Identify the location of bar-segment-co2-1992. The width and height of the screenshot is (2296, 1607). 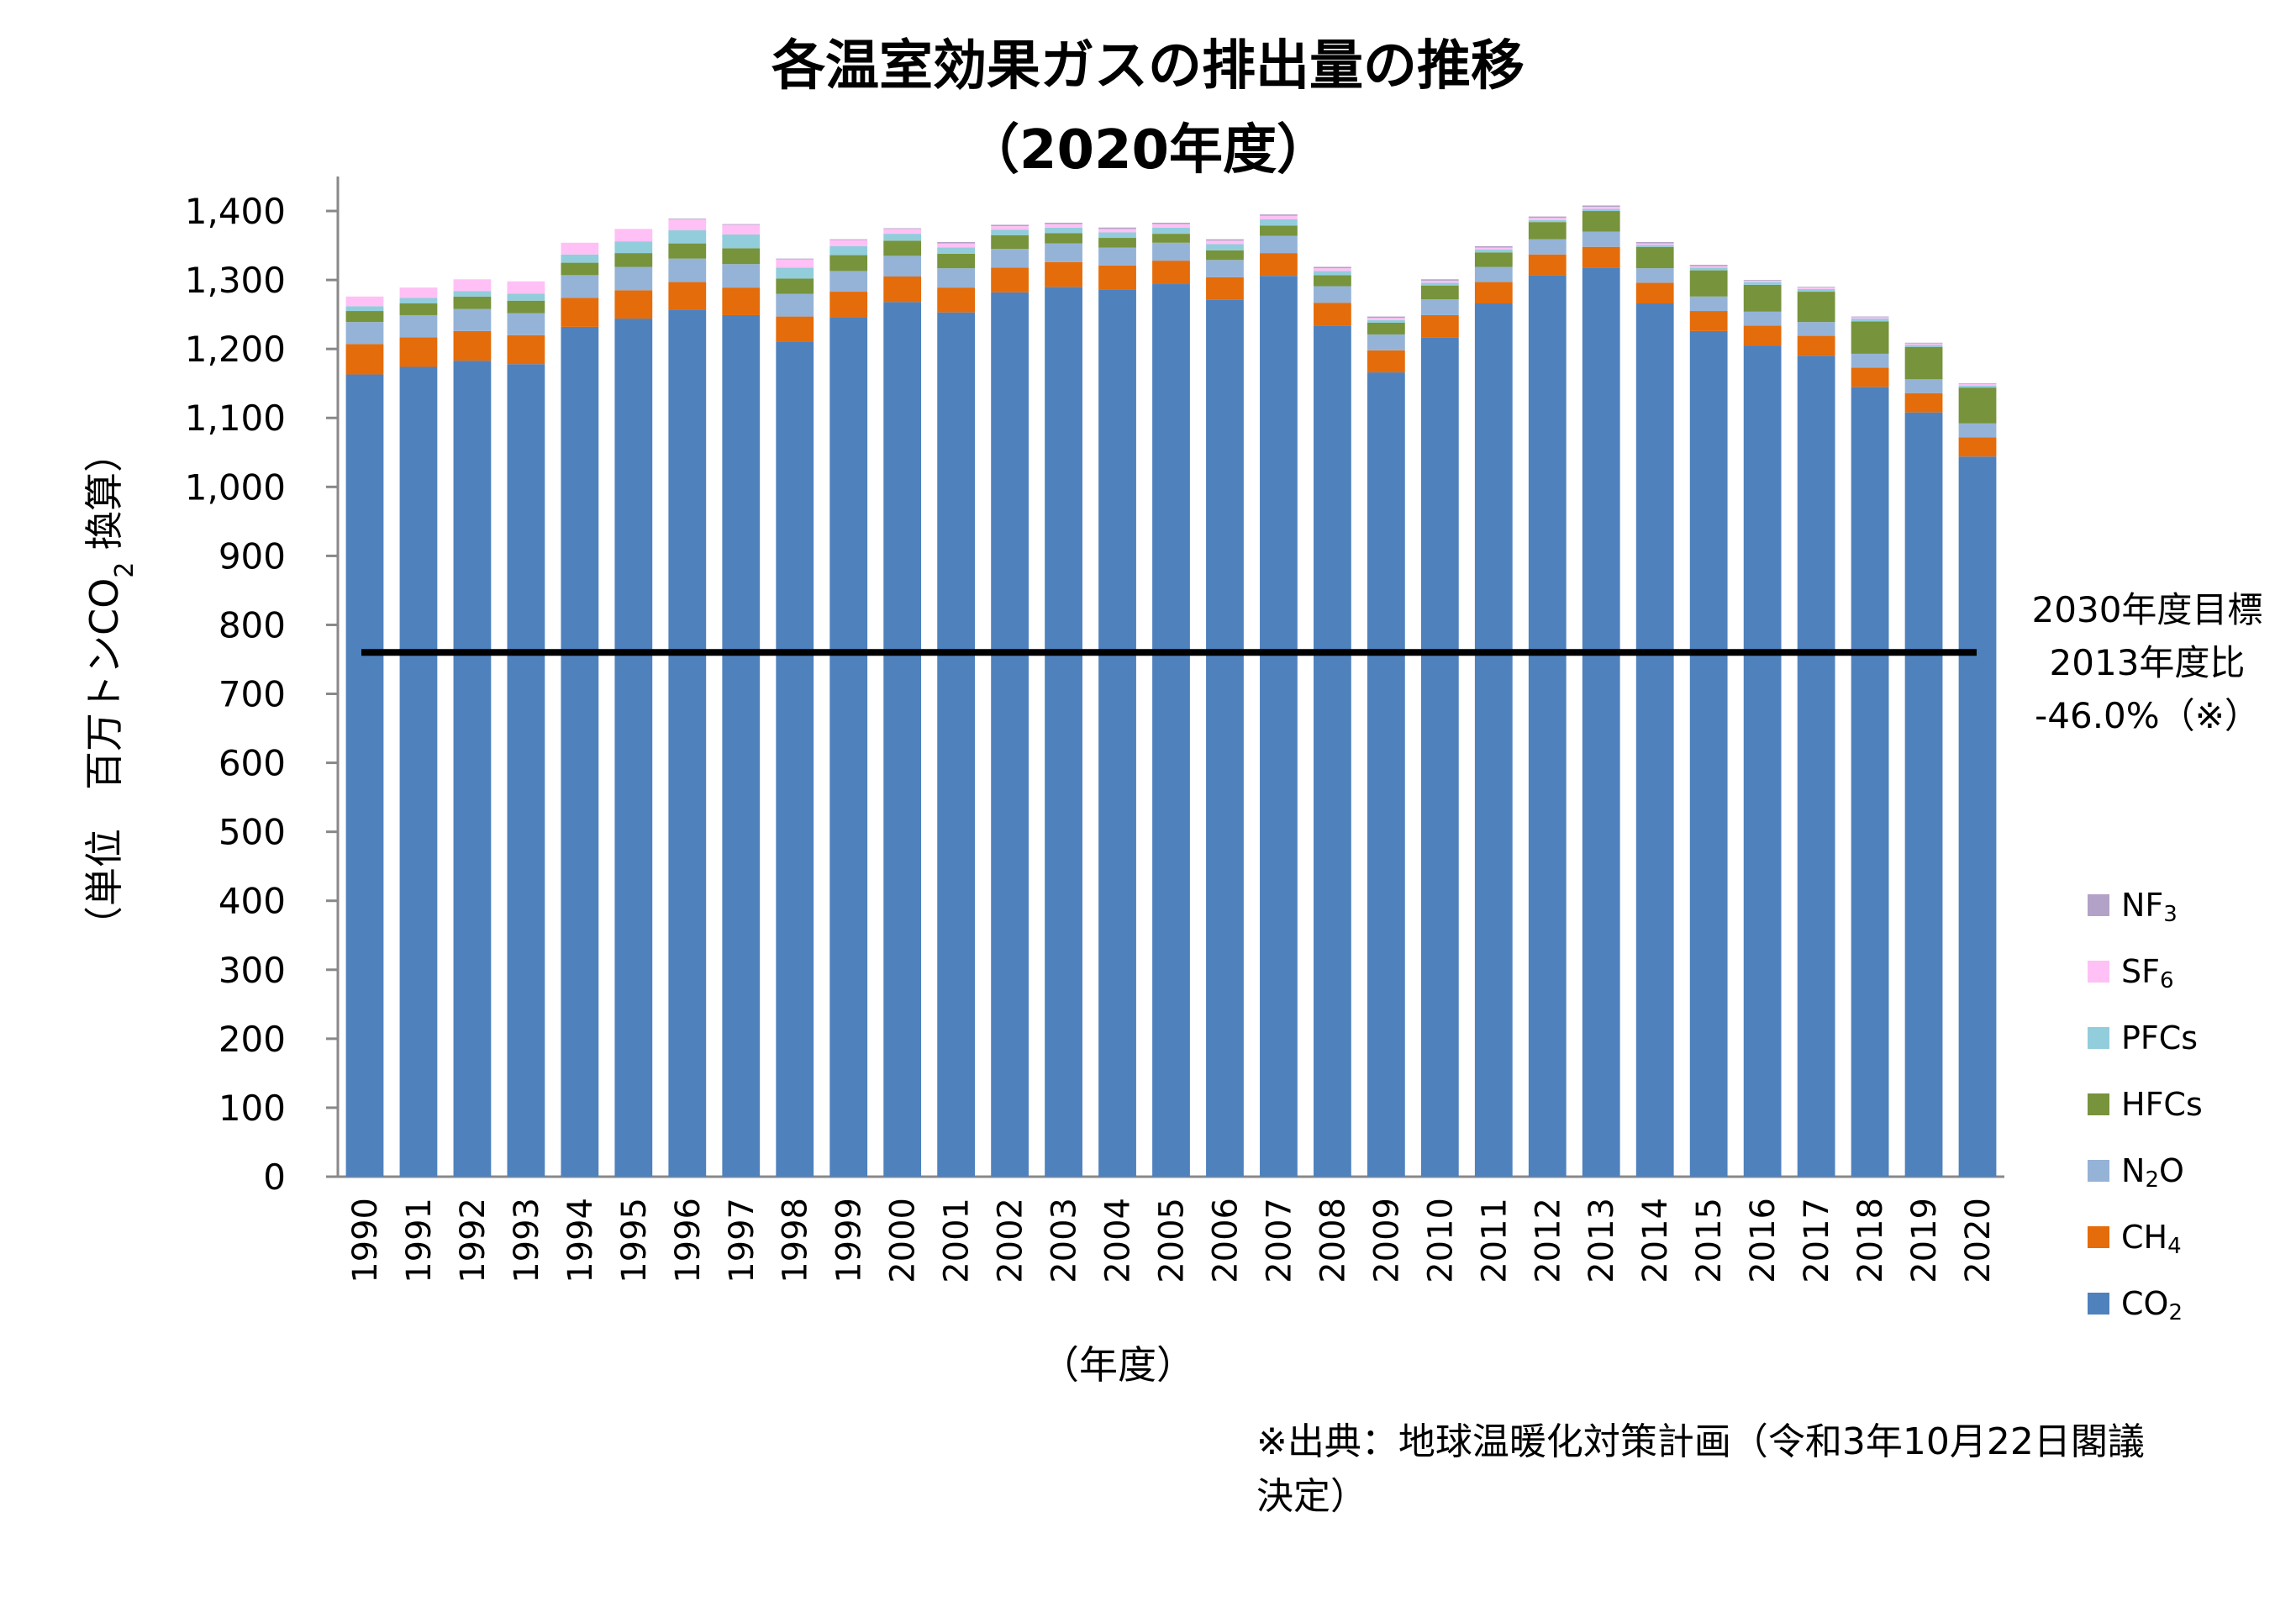
(472, 769).